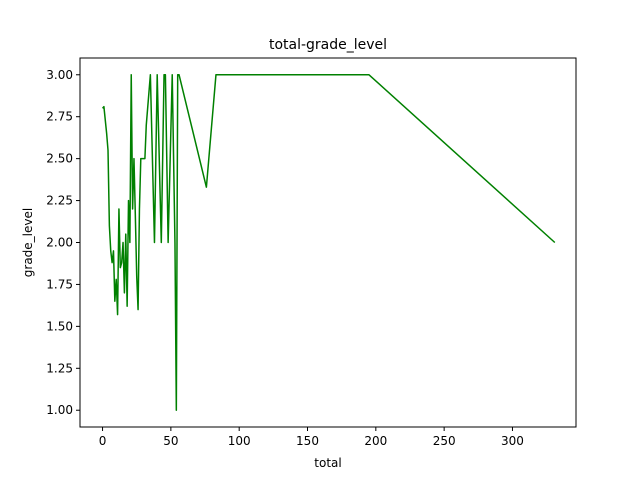 Image resolution: width=640 pixels, height=480 pixels. What do you see at coordinates (512, 441) in the screenshot?
I see `x-tick-label: 300` at bounding box center [512, 441].